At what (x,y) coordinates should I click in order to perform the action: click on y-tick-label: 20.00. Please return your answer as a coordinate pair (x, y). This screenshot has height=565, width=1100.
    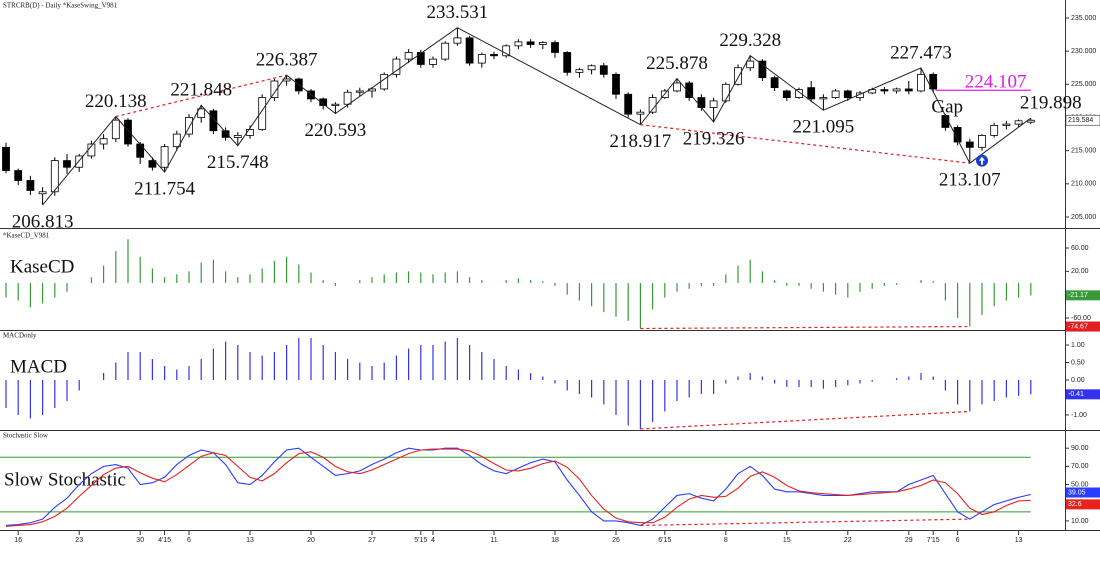
    Looking at the image, I should click on (1080, 271).